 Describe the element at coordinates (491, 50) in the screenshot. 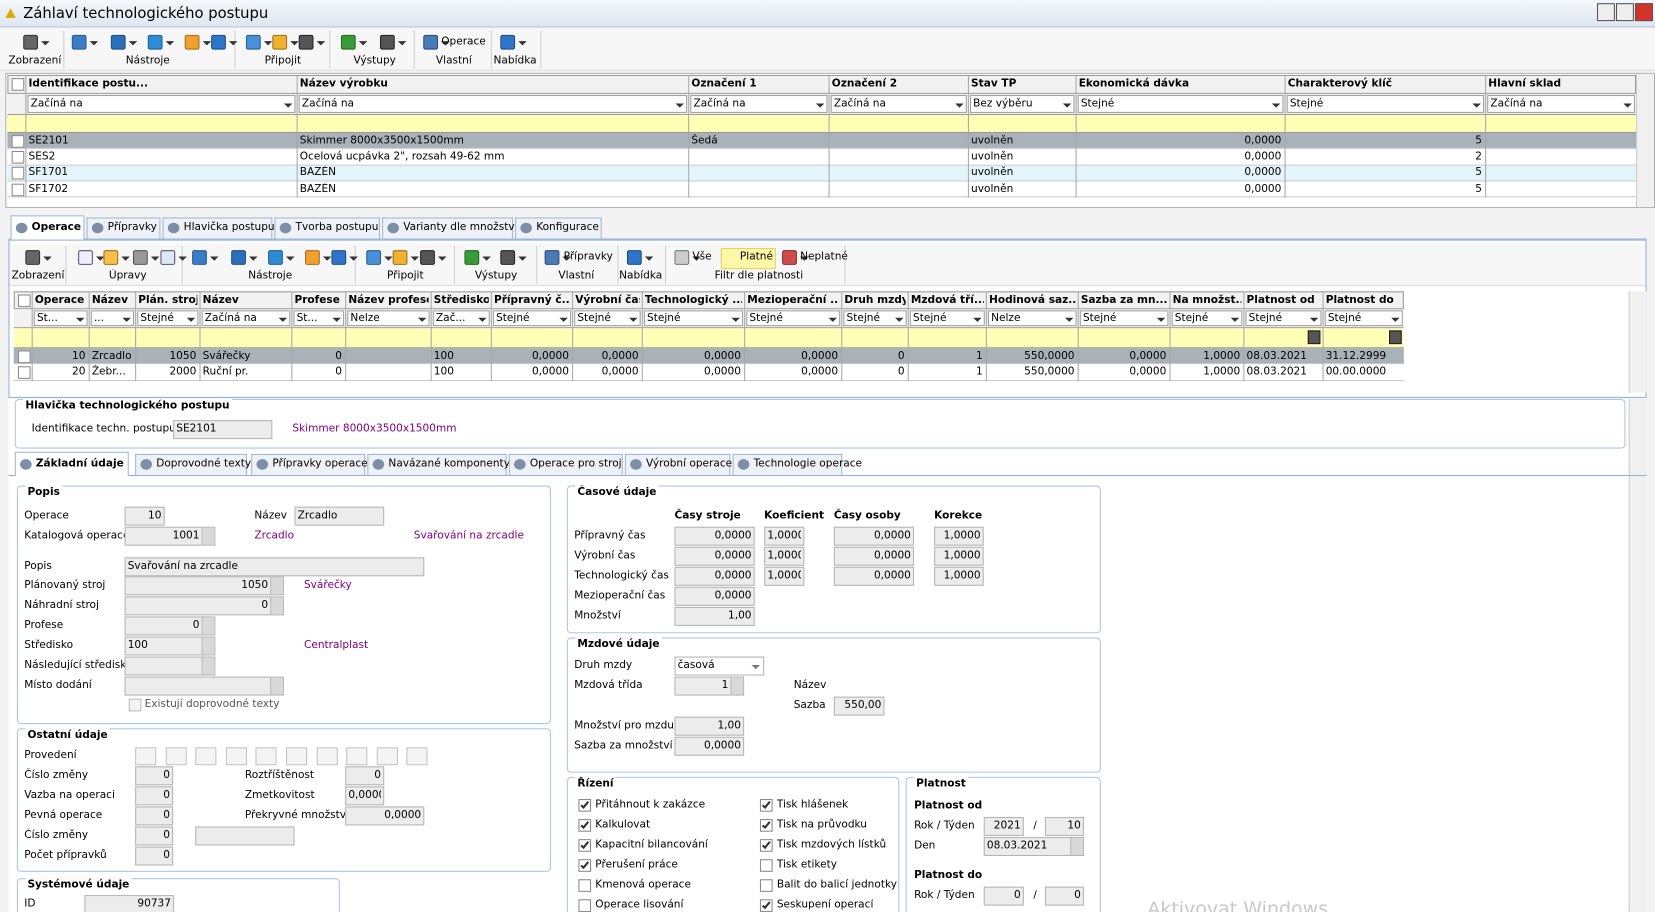

I see `group-separator` at that location.